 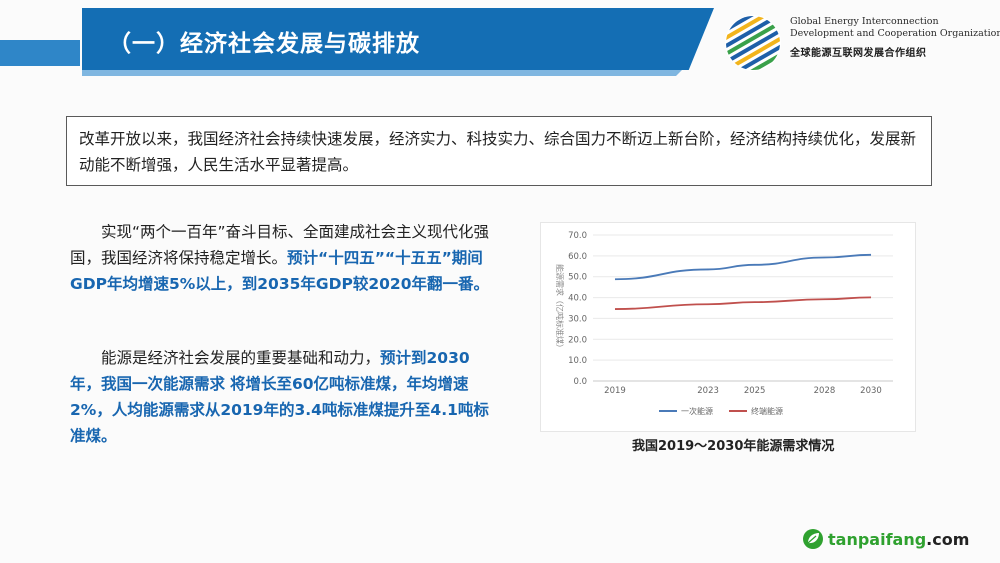 I want to click on chart-caption: 我国2019～2030年能源需求情况, so click(x=733, y=446).